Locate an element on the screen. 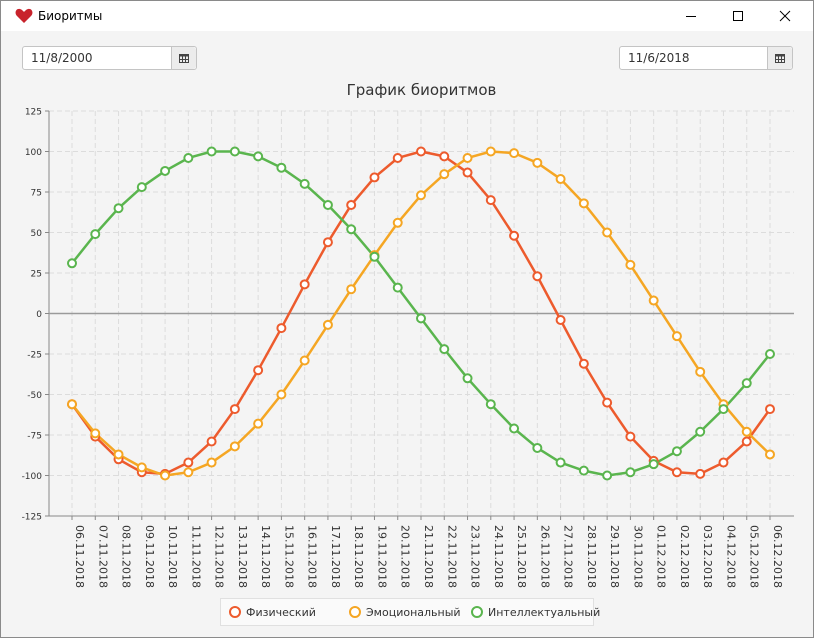  close-icon is located at coordinates (785, 16).